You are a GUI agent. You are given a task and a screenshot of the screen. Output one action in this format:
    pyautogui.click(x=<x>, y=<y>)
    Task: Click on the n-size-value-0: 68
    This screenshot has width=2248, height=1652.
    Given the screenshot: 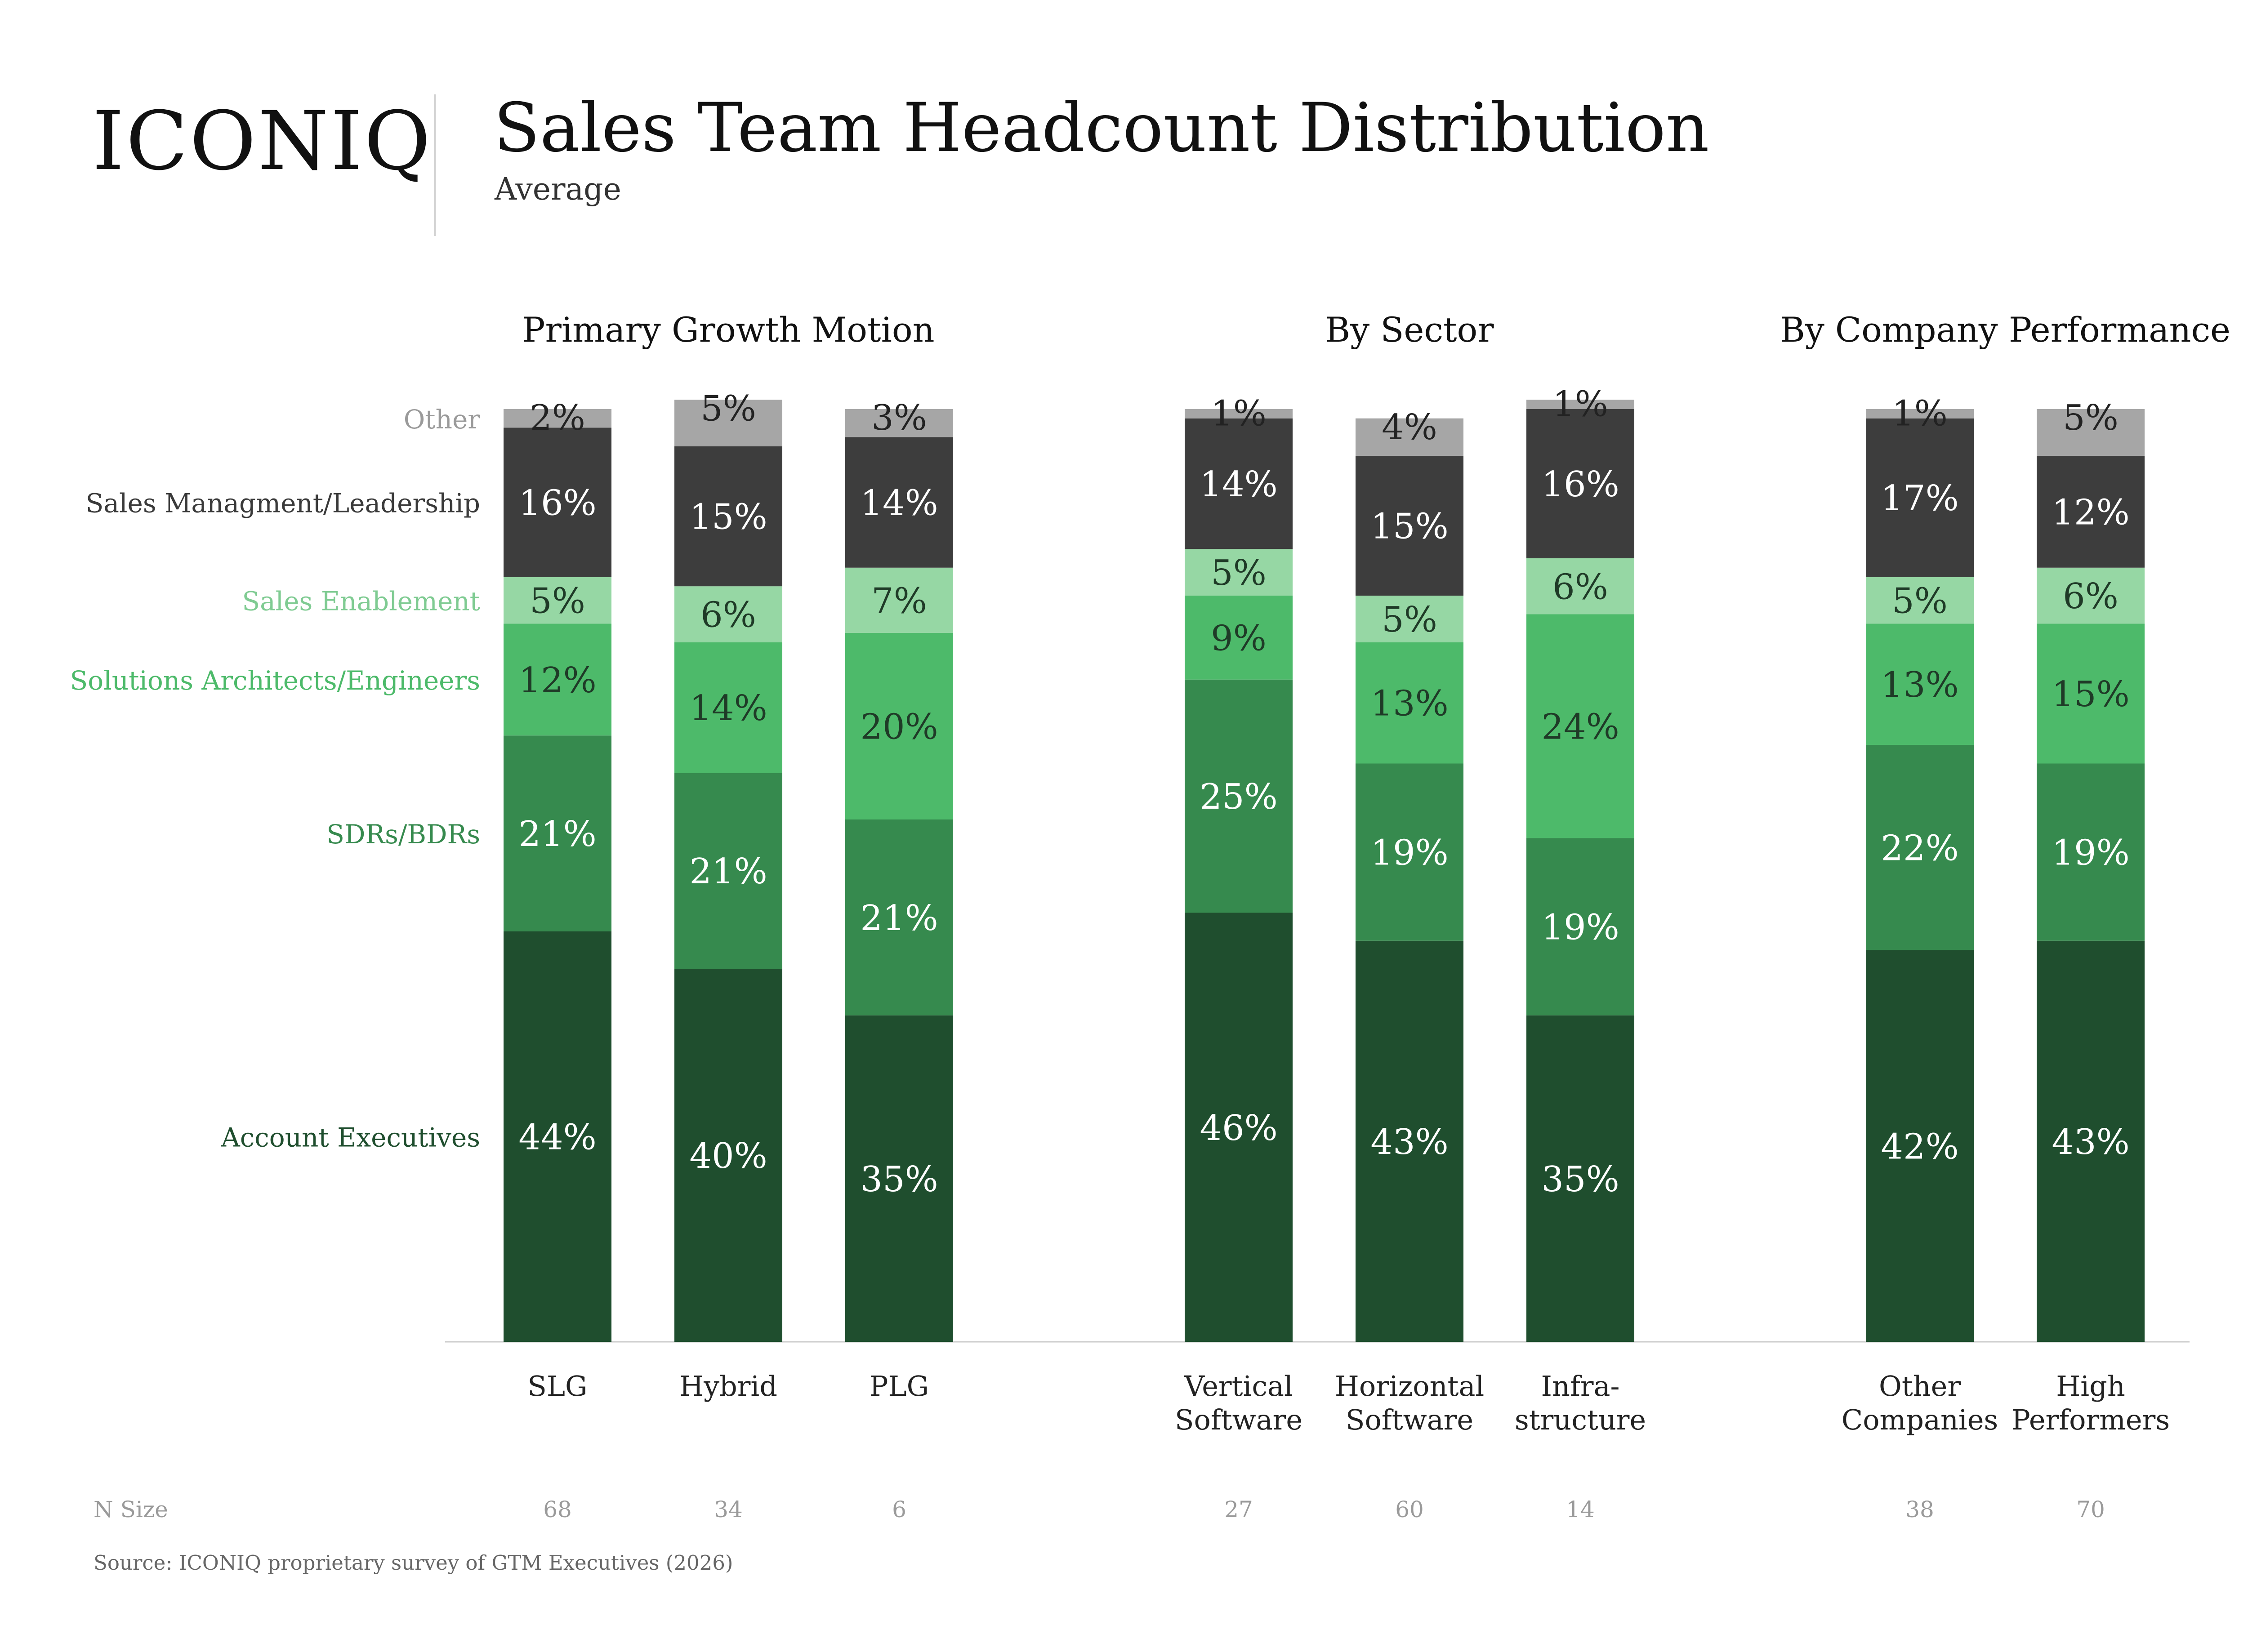 What is the action you would take?
    pyautogui.click(x=557, y=1510)
    